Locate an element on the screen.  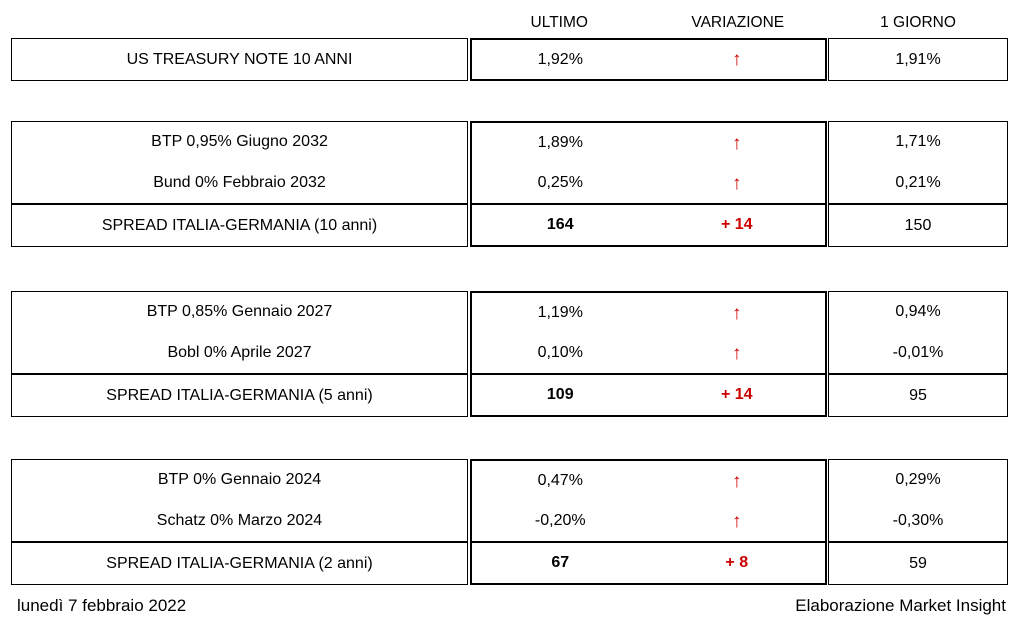
ultimo-variazione-column: 1,19% ↑ 0,10% ↑ 109 + 14 is located at coordinates (648, 354).